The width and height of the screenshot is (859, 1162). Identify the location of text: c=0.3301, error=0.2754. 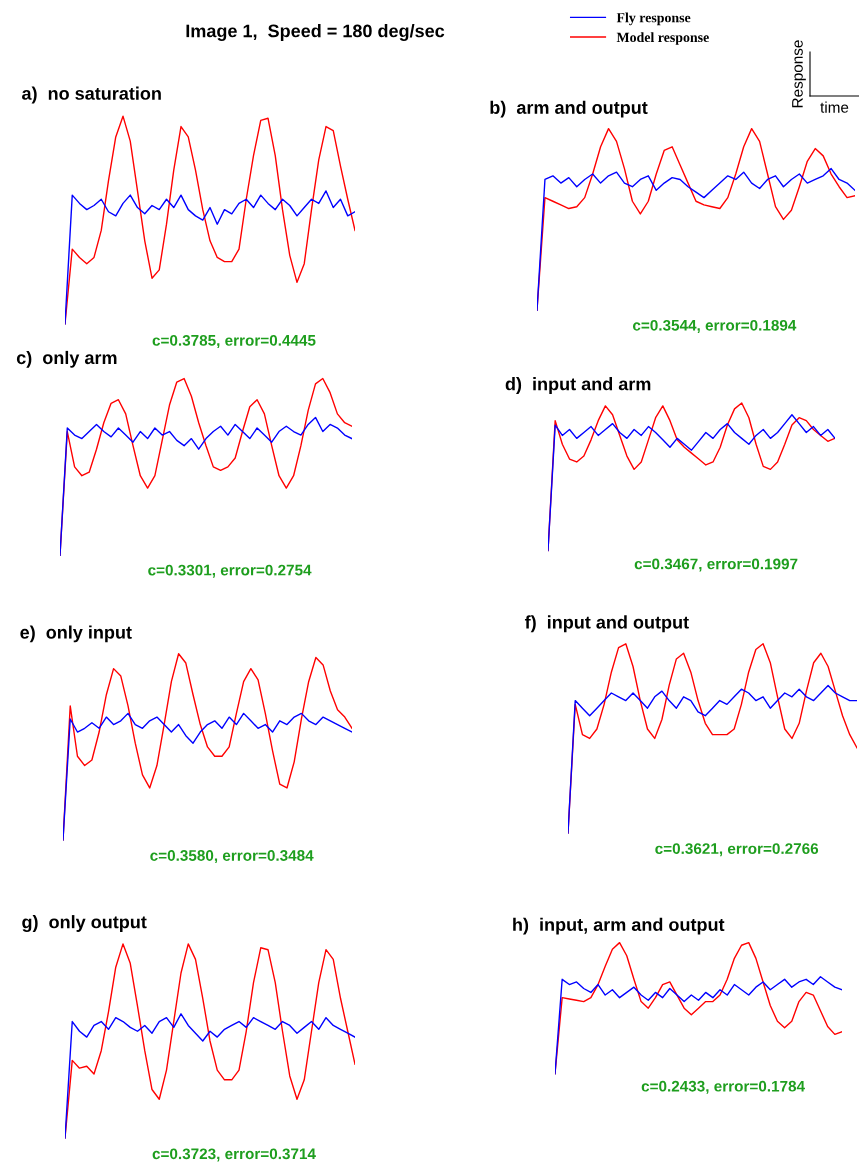
(230, 571).